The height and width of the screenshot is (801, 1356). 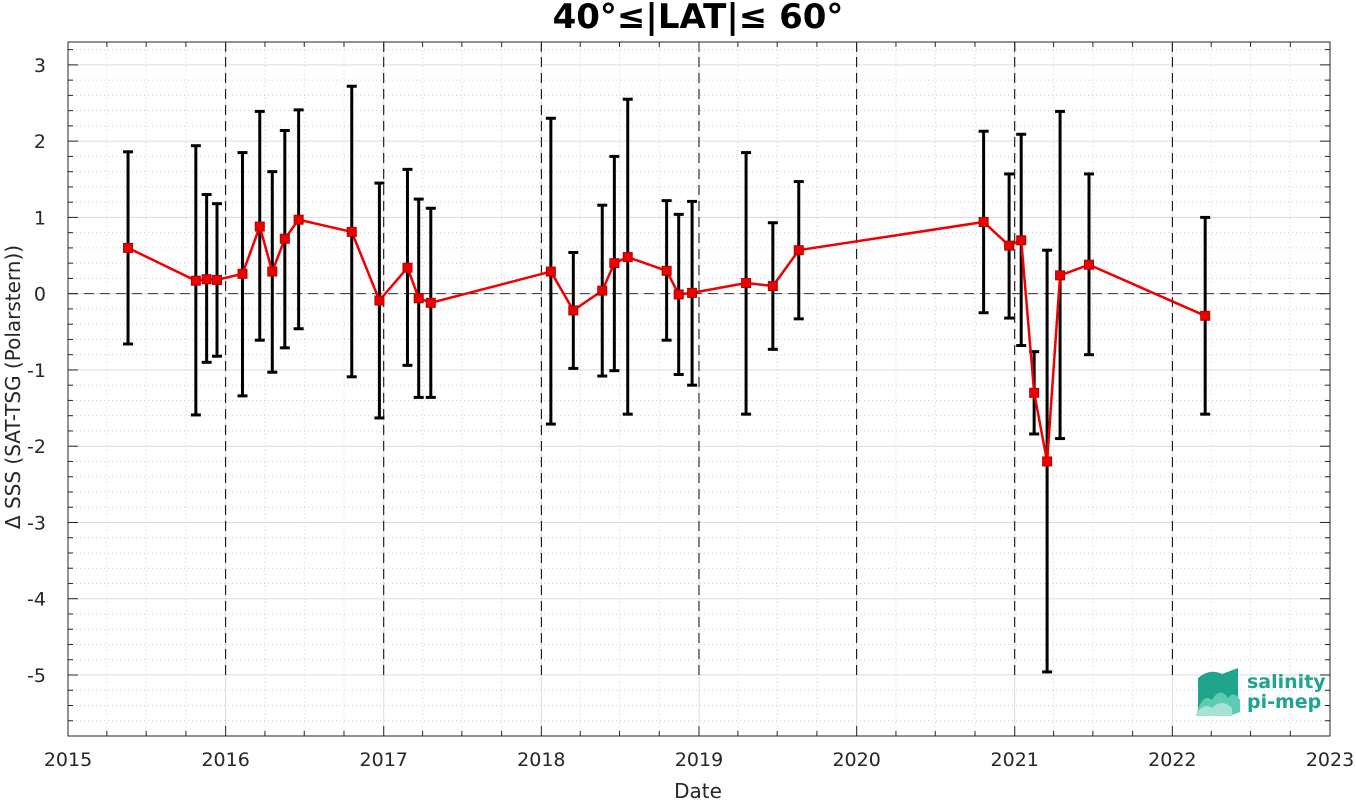 What do you see at coordinates (36, 523) in the screenshot?
I see `y-tick-label: -3` at bounding box center [36, 523].